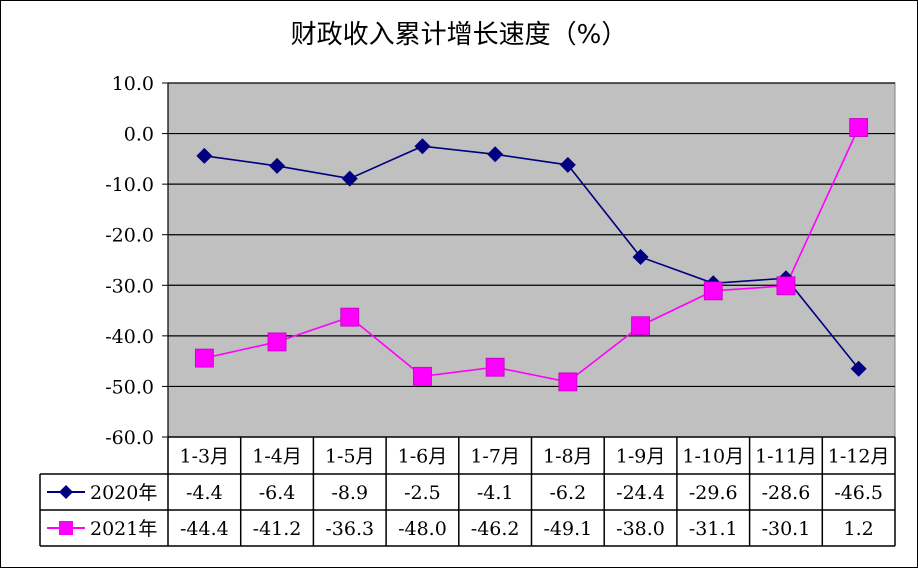  I want to click on y-tick-label: -30.0, so click(129, 286).